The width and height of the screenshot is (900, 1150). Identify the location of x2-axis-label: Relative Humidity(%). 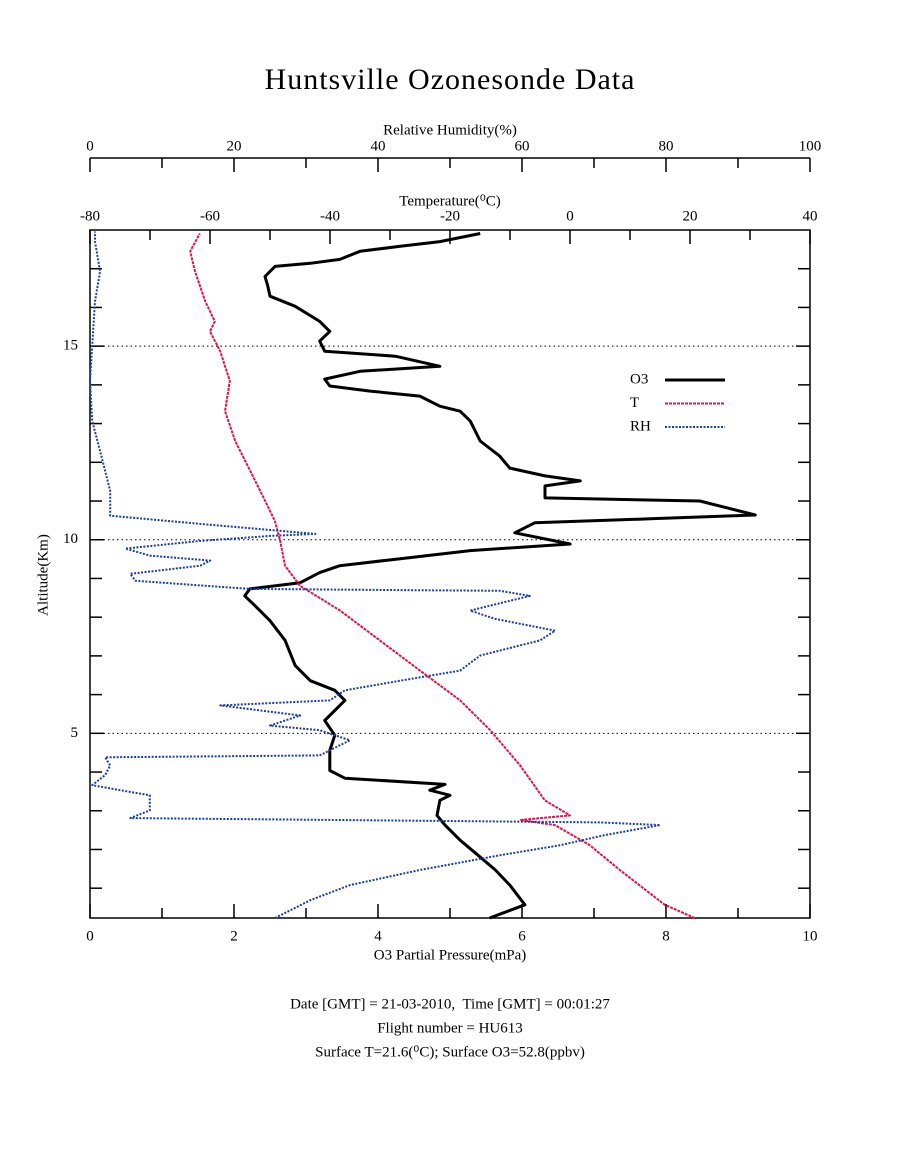
(450, 130).